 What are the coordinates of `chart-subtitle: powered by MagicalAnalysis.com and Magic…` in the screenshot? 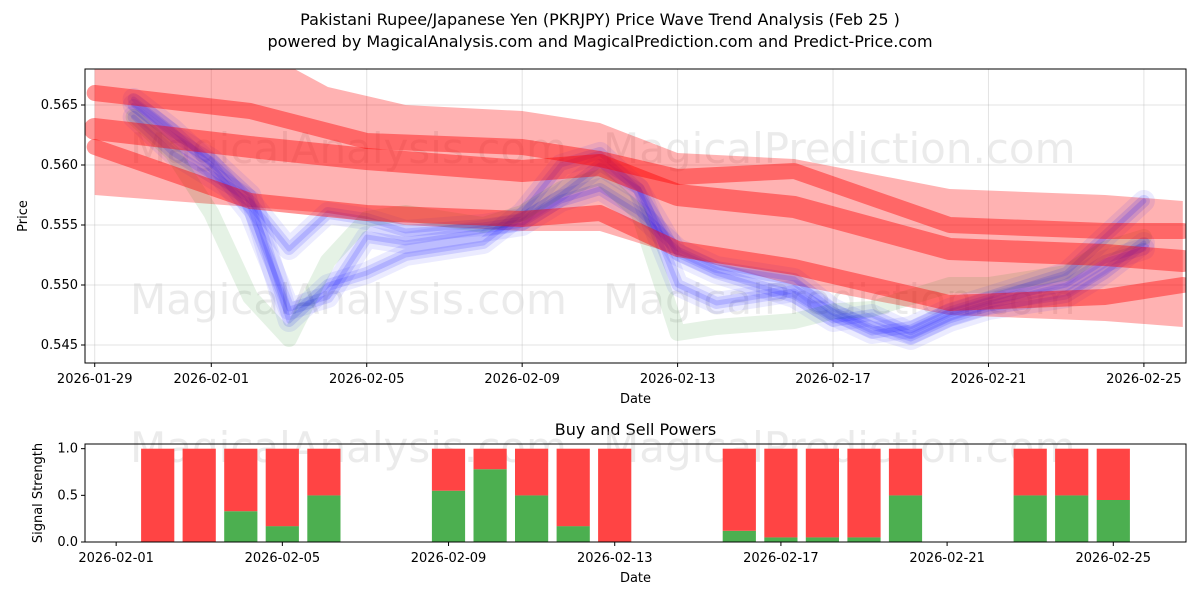 It's located at (600, 41).